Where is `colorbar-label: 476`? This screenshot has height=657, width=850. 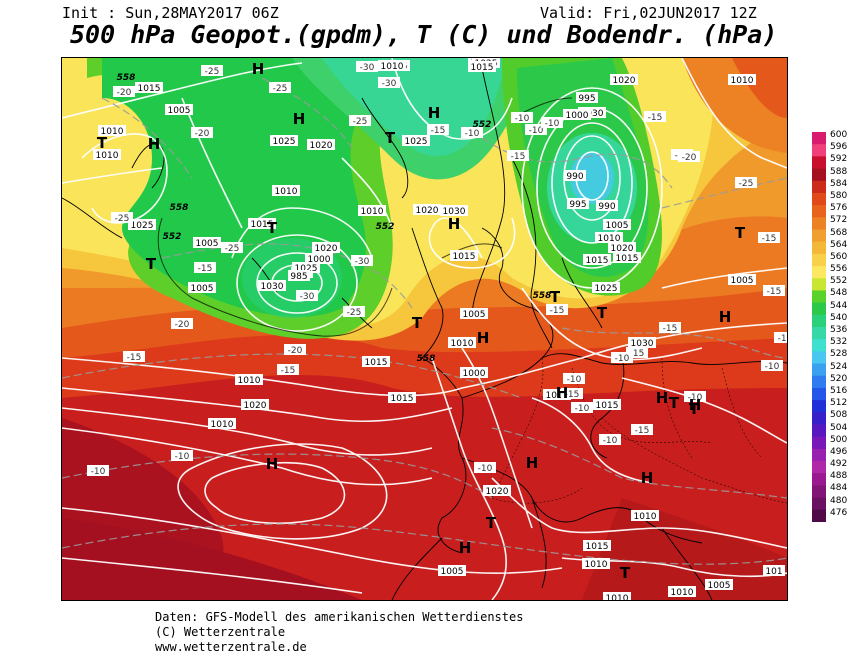 colorbar-label: 476 is located at coordinates (839, 512).